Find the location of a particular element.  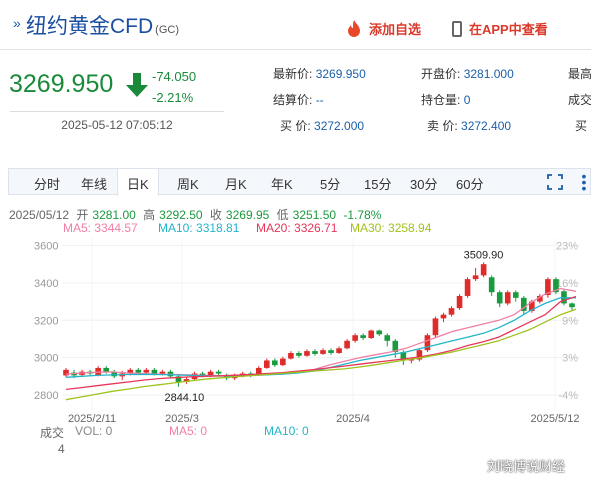

pct-tick-label: 9% is located at coordinates (570, 321).